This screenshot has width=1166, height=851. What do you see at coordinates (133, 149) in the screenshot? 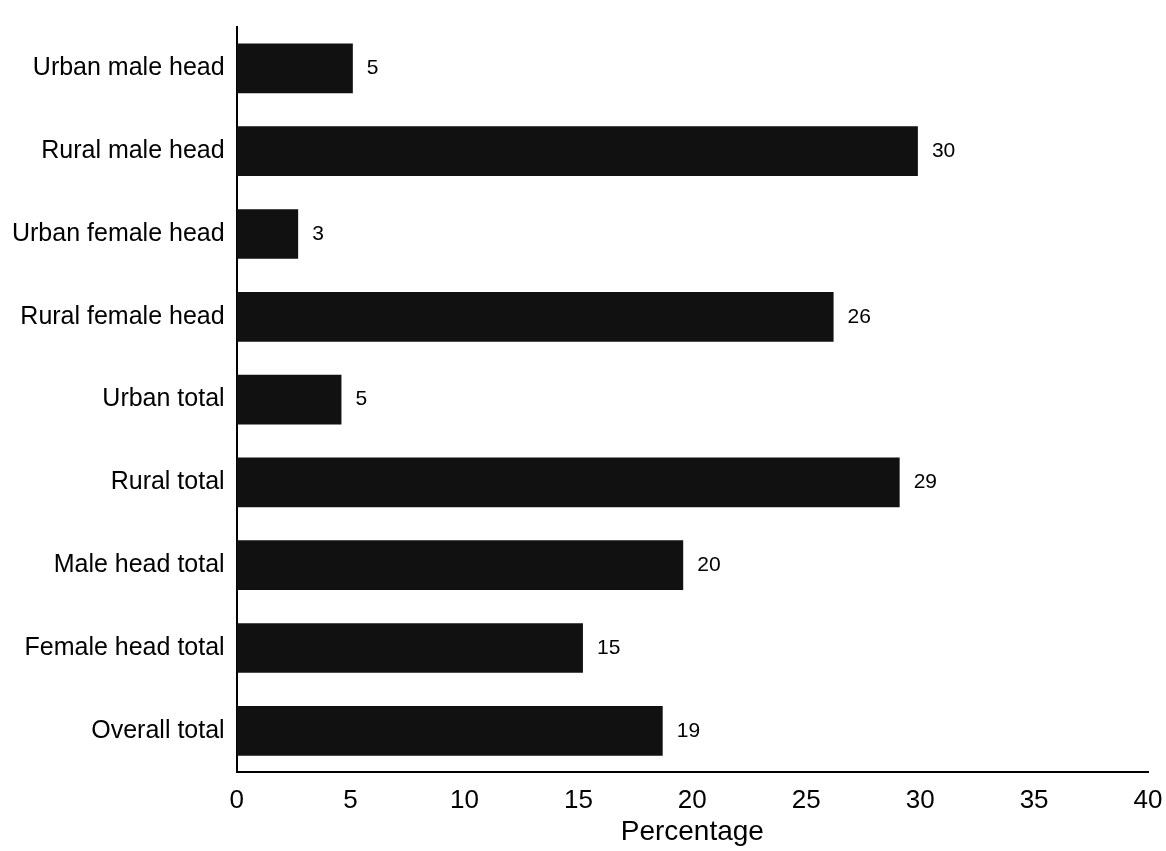
I see `y-tick-label: Rural male head` at bounding box center [133, 149].